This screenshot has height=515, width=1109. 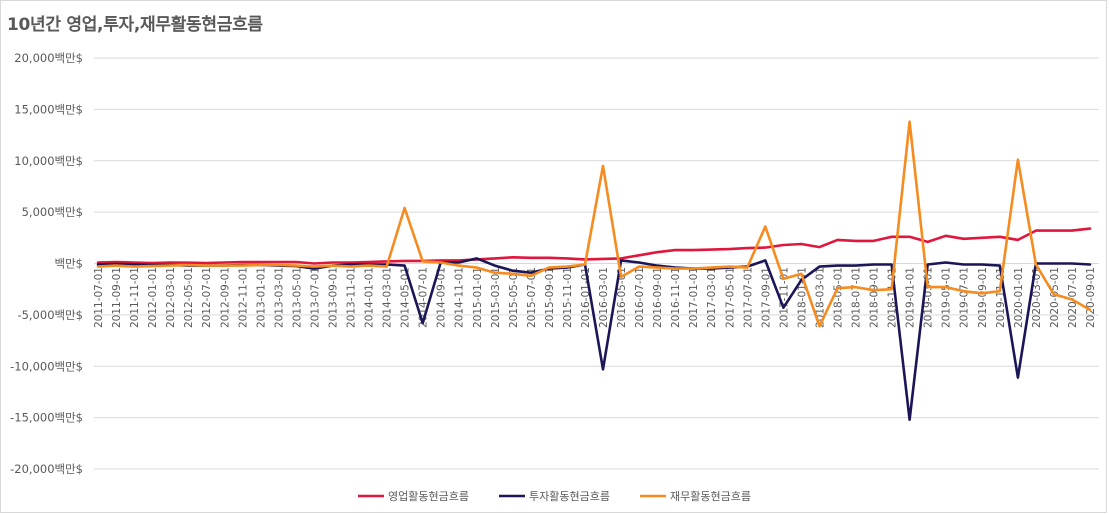 What do you see at coordinates (315, 297) in the screenshot?
I see `x-tick-label: 2013-07-01` at bounding box center [315, 297].